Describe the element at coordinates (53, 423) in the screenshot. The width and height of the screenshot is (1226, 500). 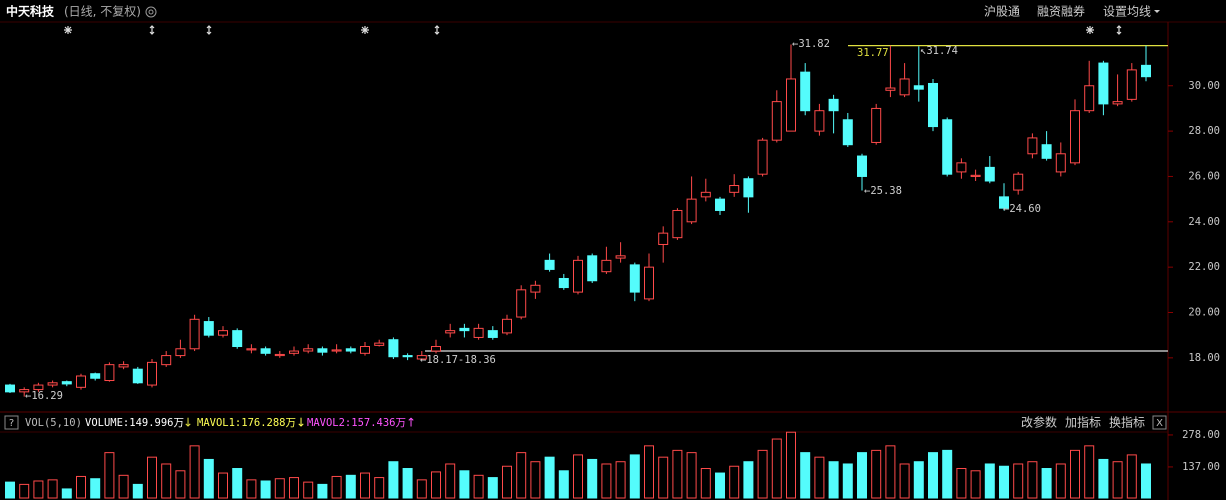
I see `indicator-name: VOL(5,10)` at that location.